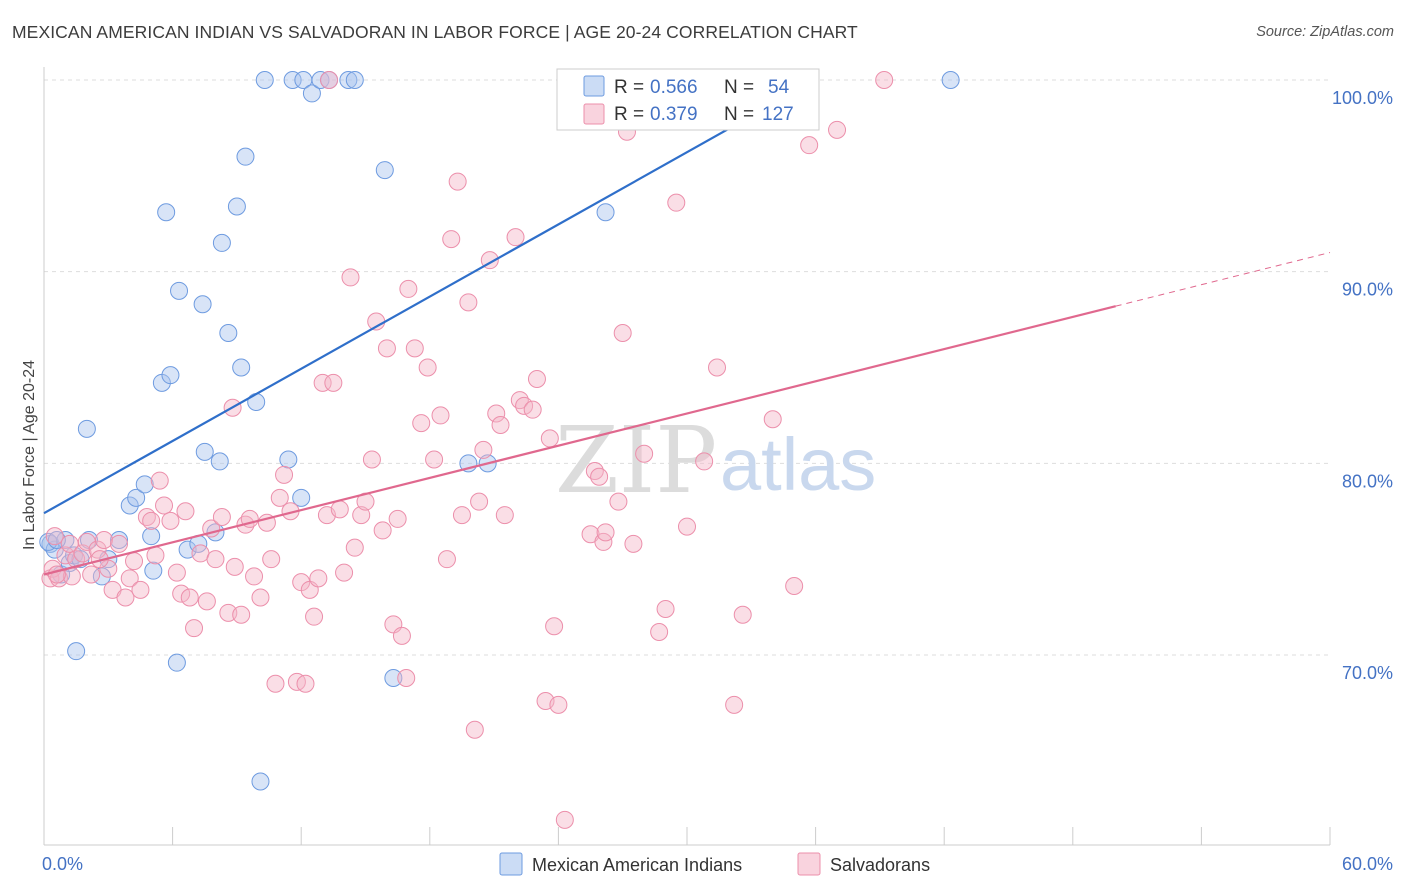 This screenshot has height=892, width=1406. I want to click on legend-bottom-label-2: Salvadorans, so click(880, 865).